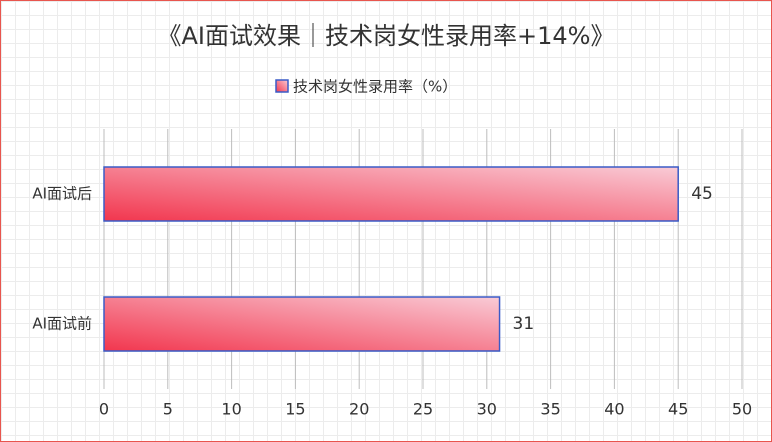 The width and height of the screenshot is (772, 442). I want to click on x-tick-label: 0, so click(104, 409).